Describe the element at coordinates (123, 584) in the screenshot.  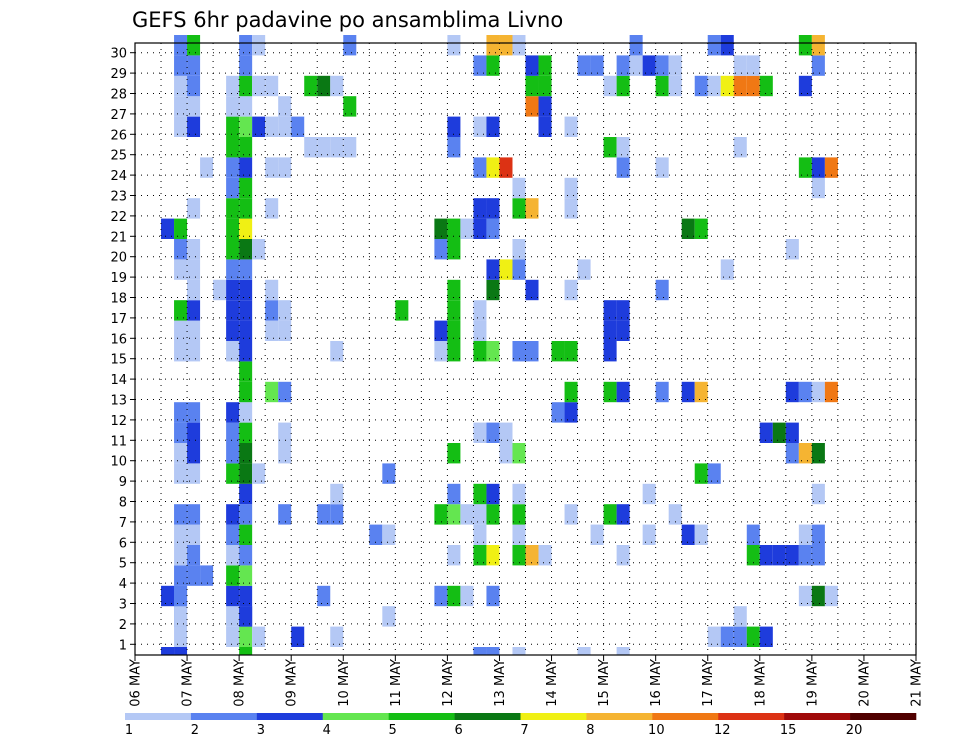
I see `y-tick-label: 4` at that location.